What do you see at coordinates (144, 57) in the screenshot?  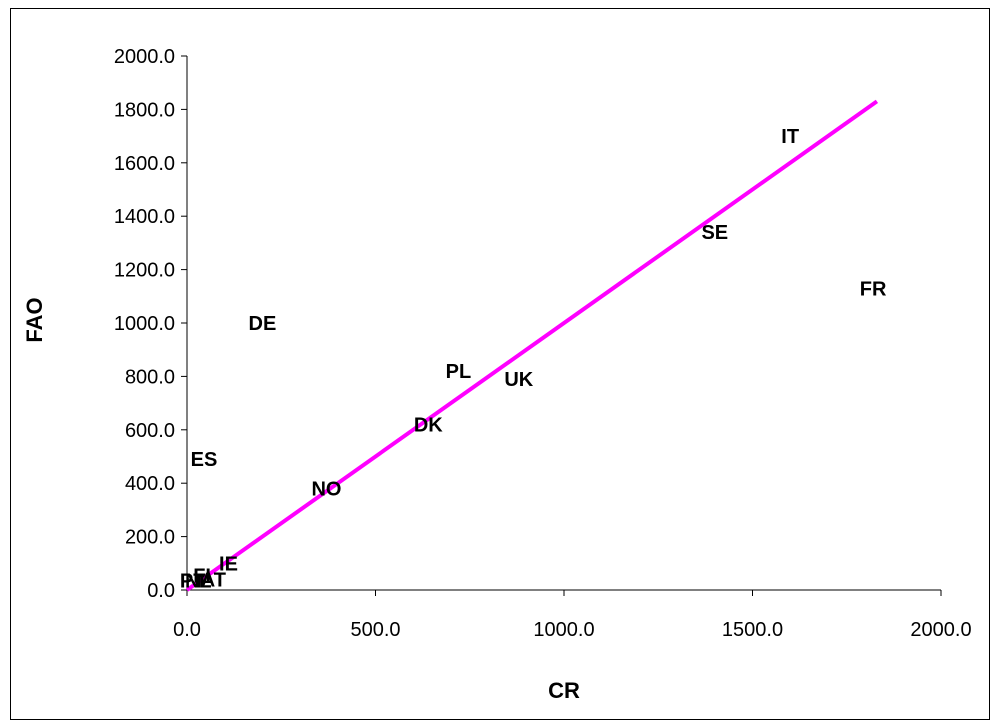 I see `y-tick-label: 2000.0` at bounding box center [144, 57].